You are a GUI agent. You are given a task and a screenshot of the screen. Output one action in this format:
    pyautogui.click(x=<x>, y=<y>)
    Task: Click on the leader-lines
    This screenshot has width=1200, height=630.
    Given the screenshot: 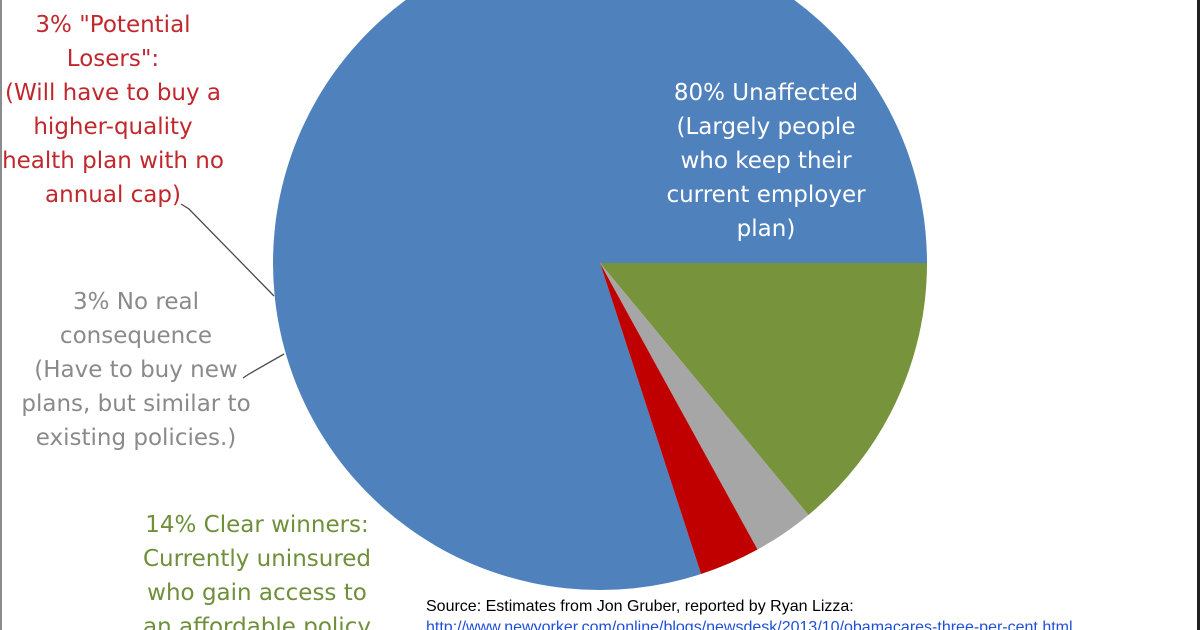 What is the action you would take?
    pyautogui.click(x=232, y=291)
    